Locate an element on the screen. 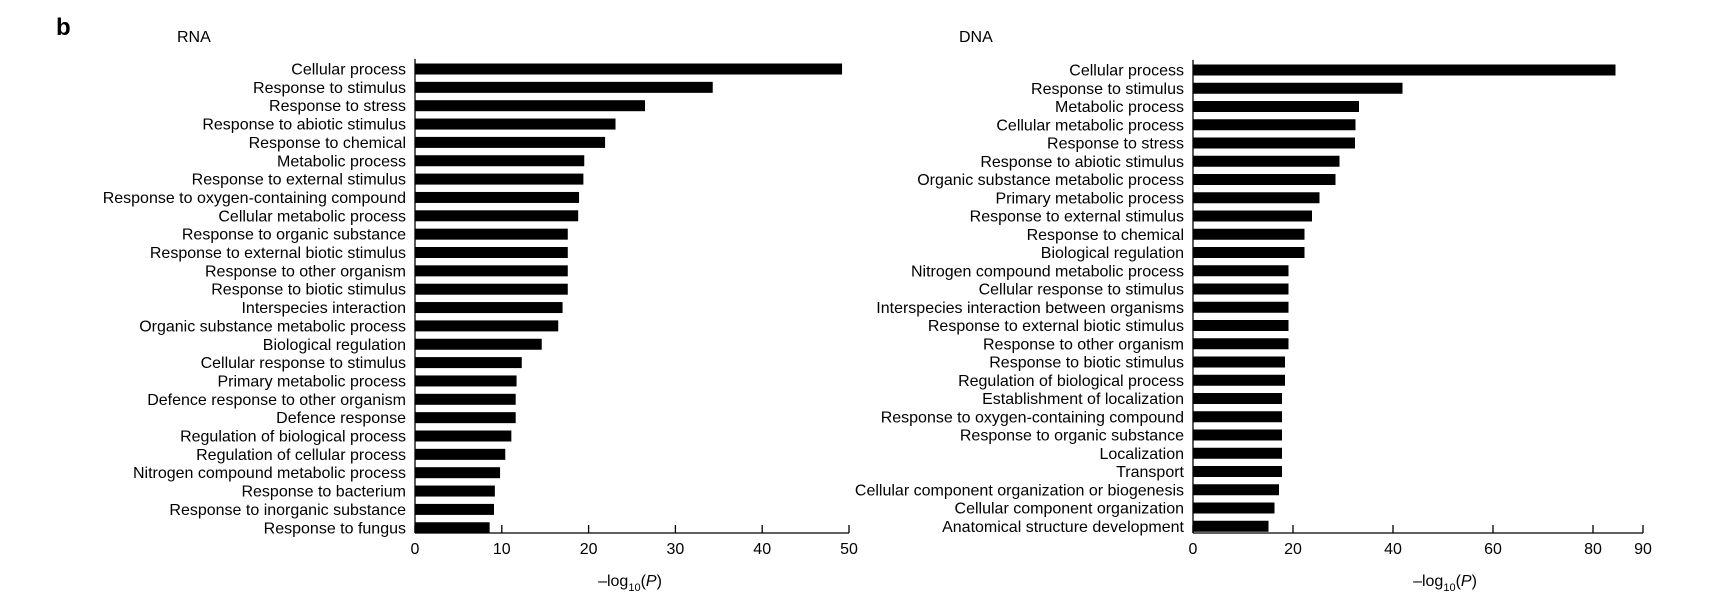  dna-category-label: Response to external stimulus is located at coordinates (1077, 217).